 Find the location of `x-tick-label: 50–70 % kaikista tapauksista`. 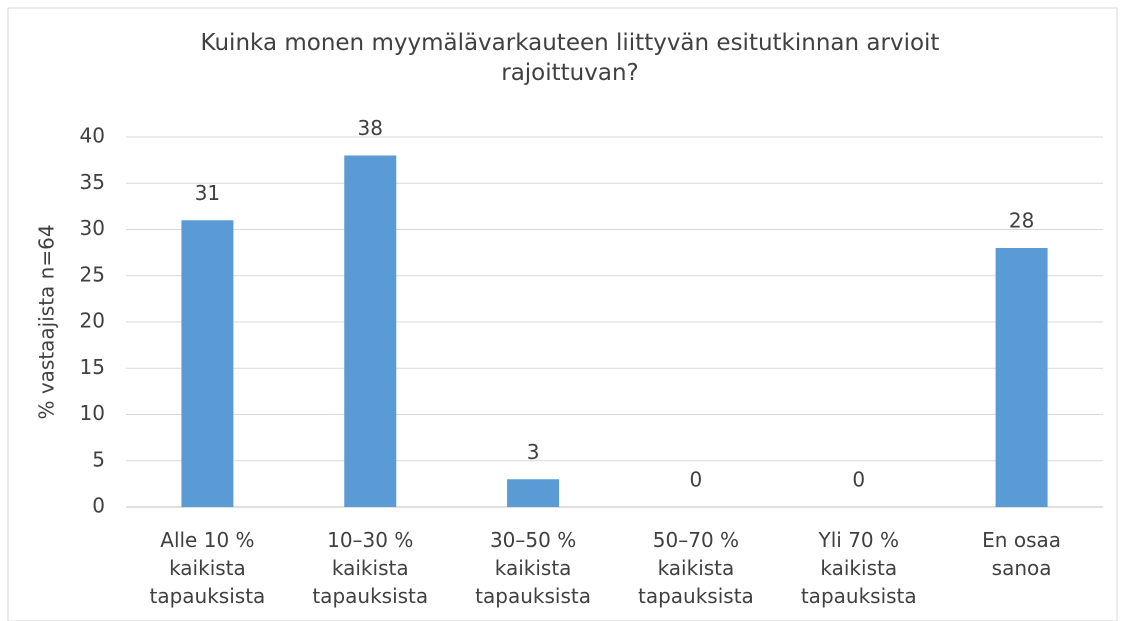

x-tick-label: 50–70 % kaikista tapauksista is located at coordinates (696, 568).